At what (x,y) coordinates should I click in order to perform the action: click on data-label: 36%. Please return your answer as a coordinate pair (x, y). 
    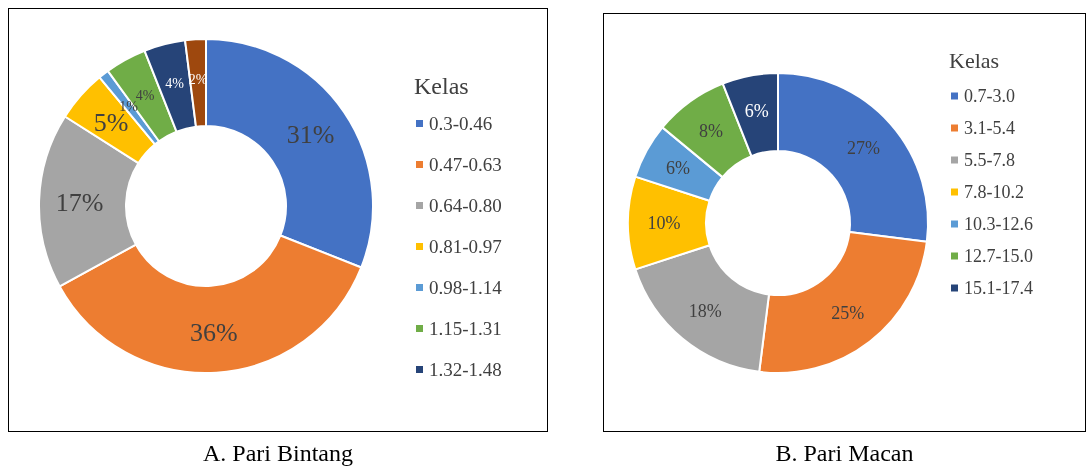
    Looking at the image, I should click on (214, 332).